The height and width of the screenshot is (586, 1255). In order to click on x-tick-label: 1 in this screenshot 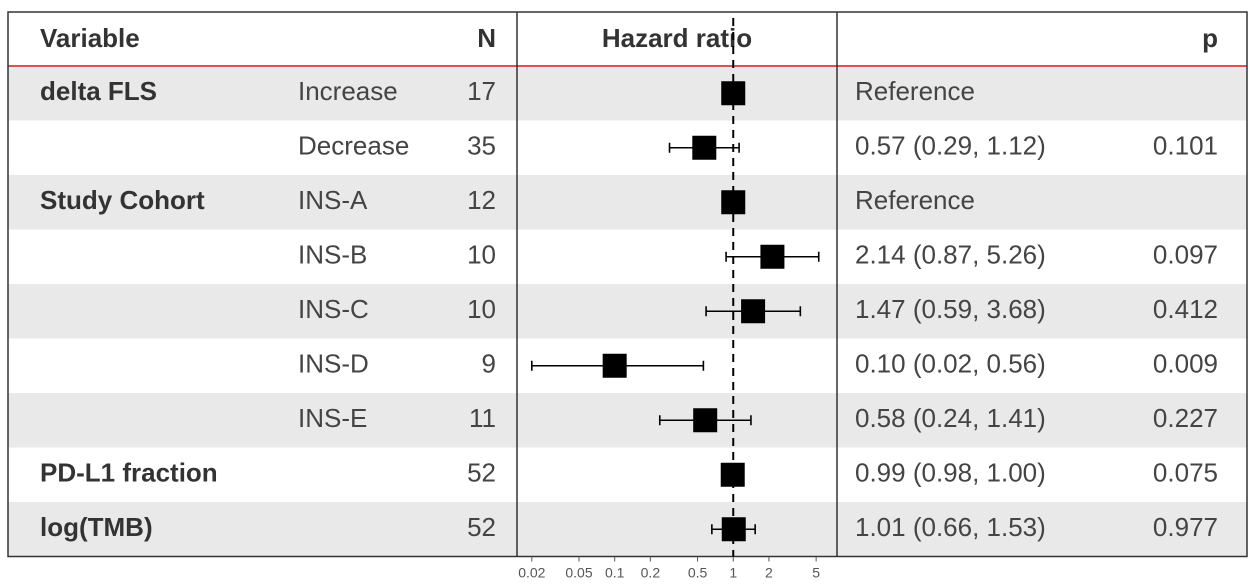, I will do `click(733, 573)`.